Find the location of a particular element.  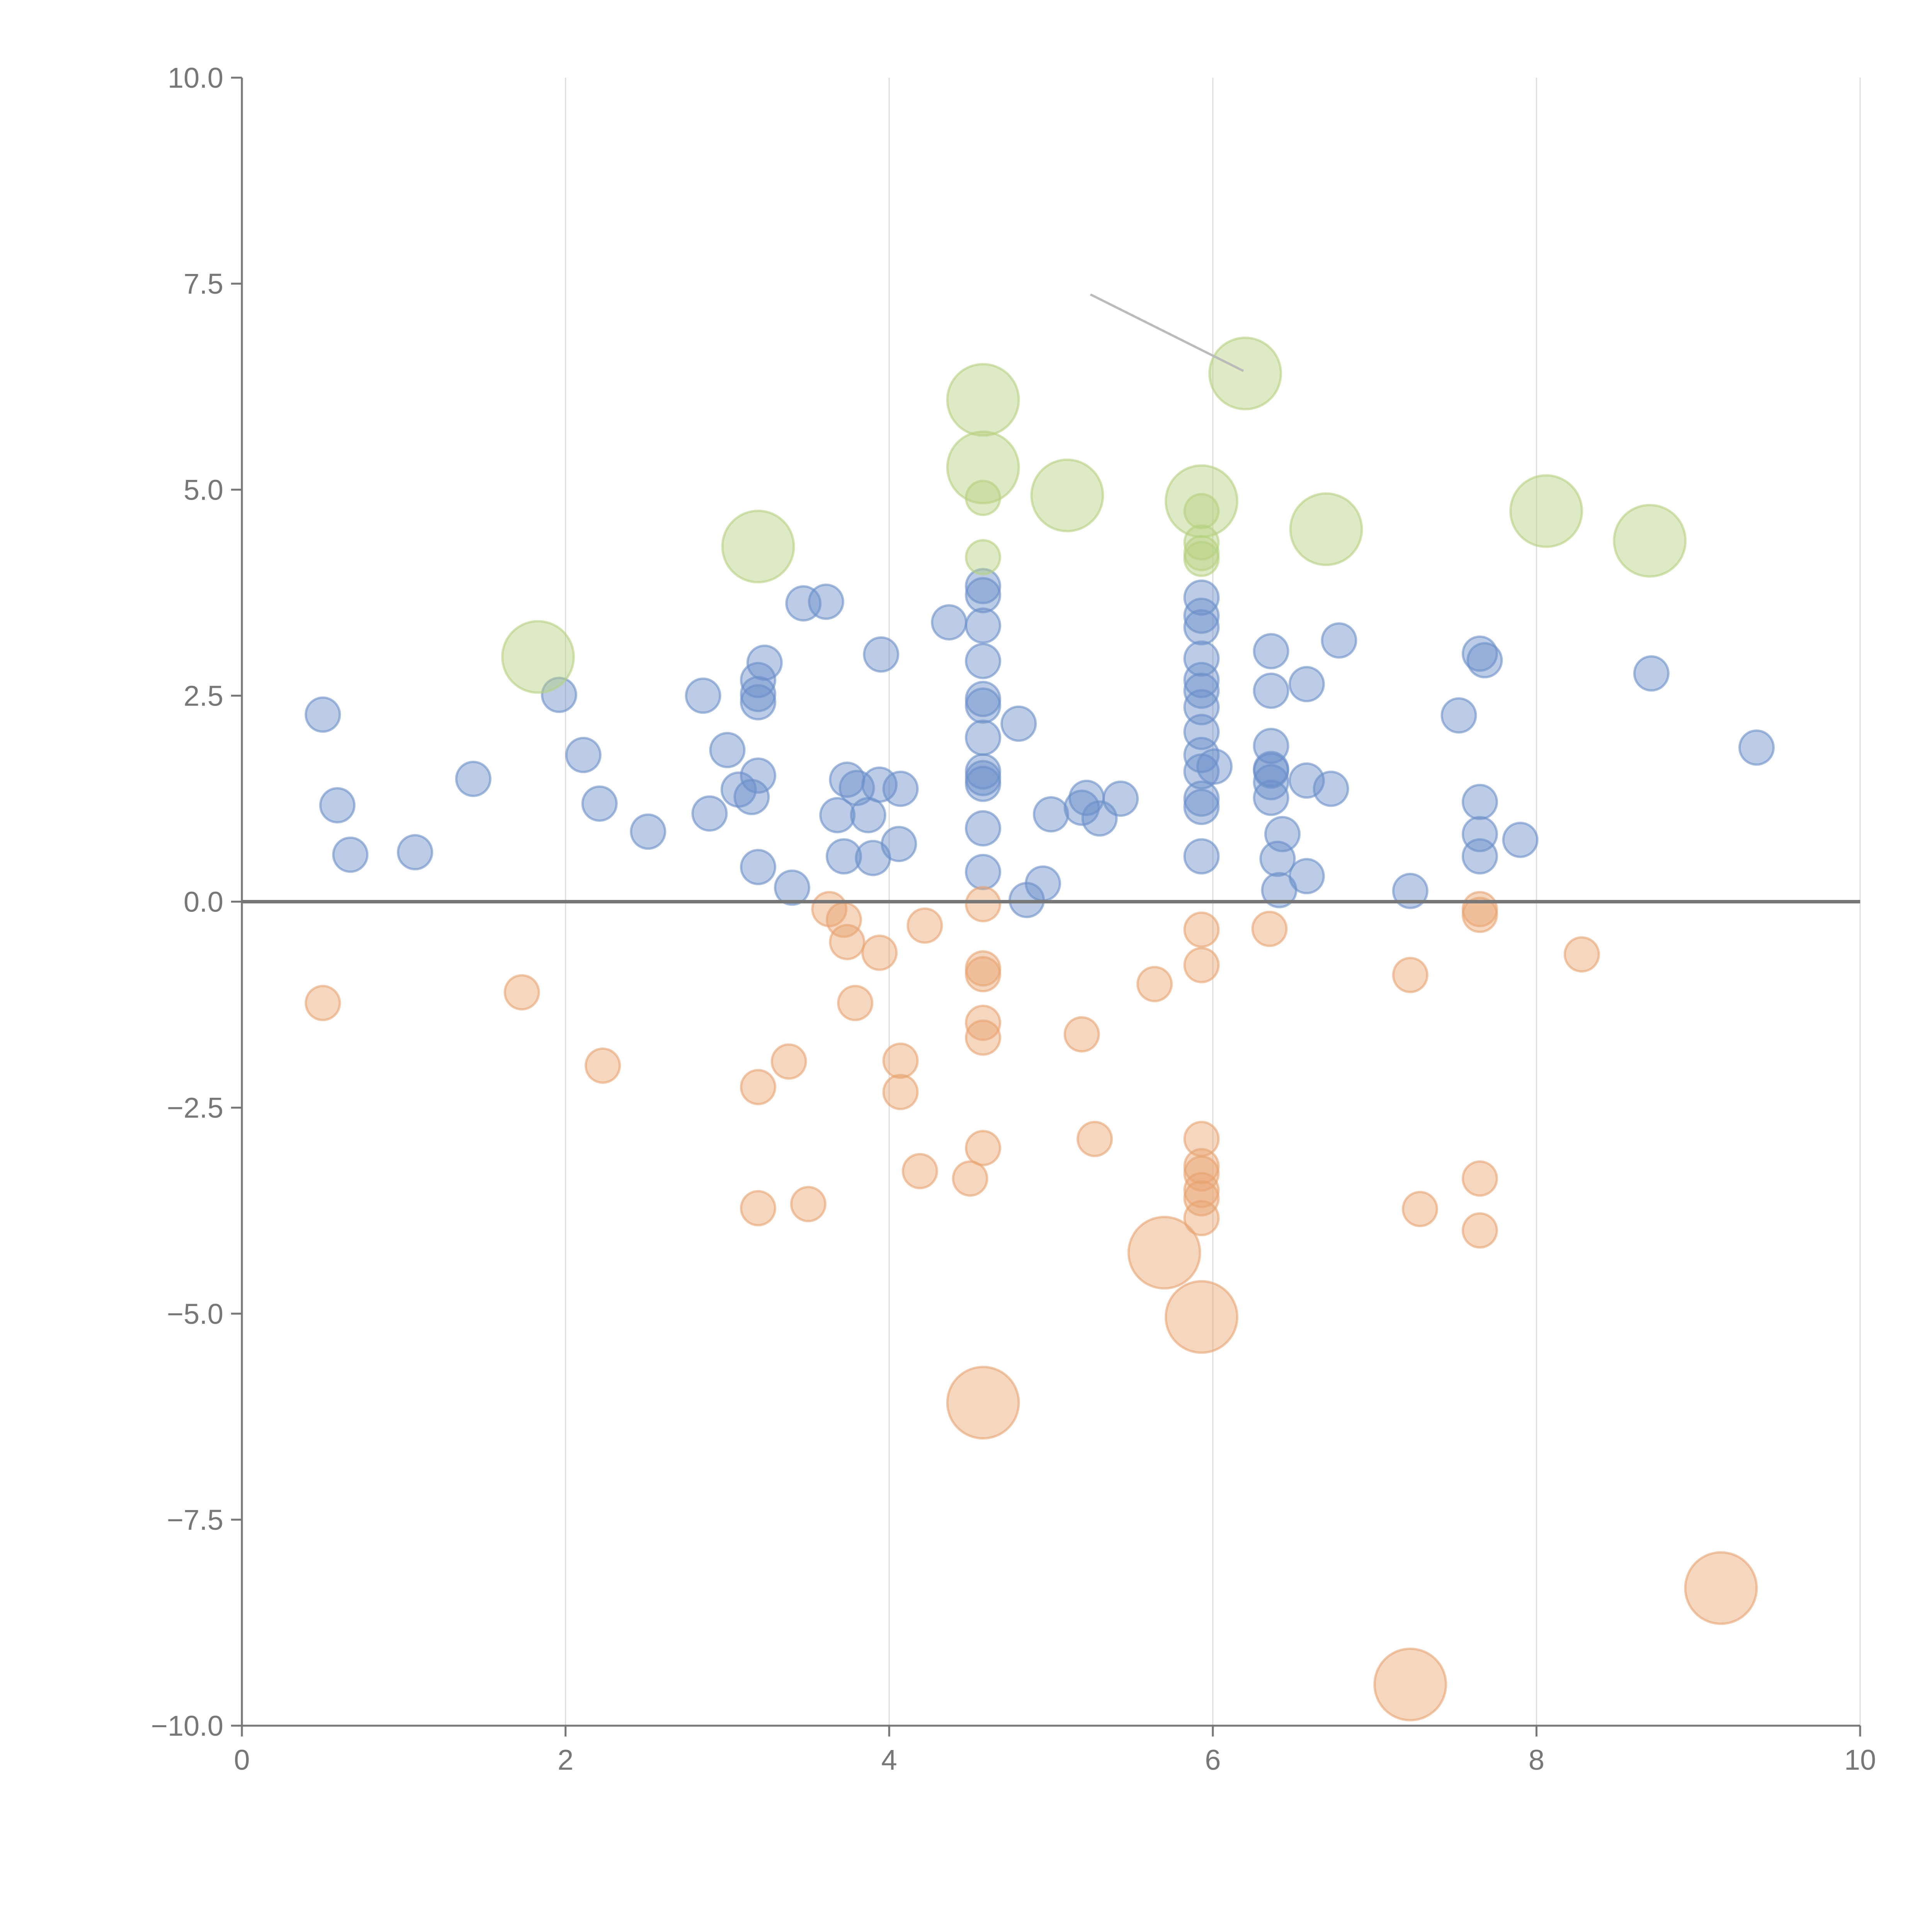

annotations-layer is located at coordinates (1167, 333).